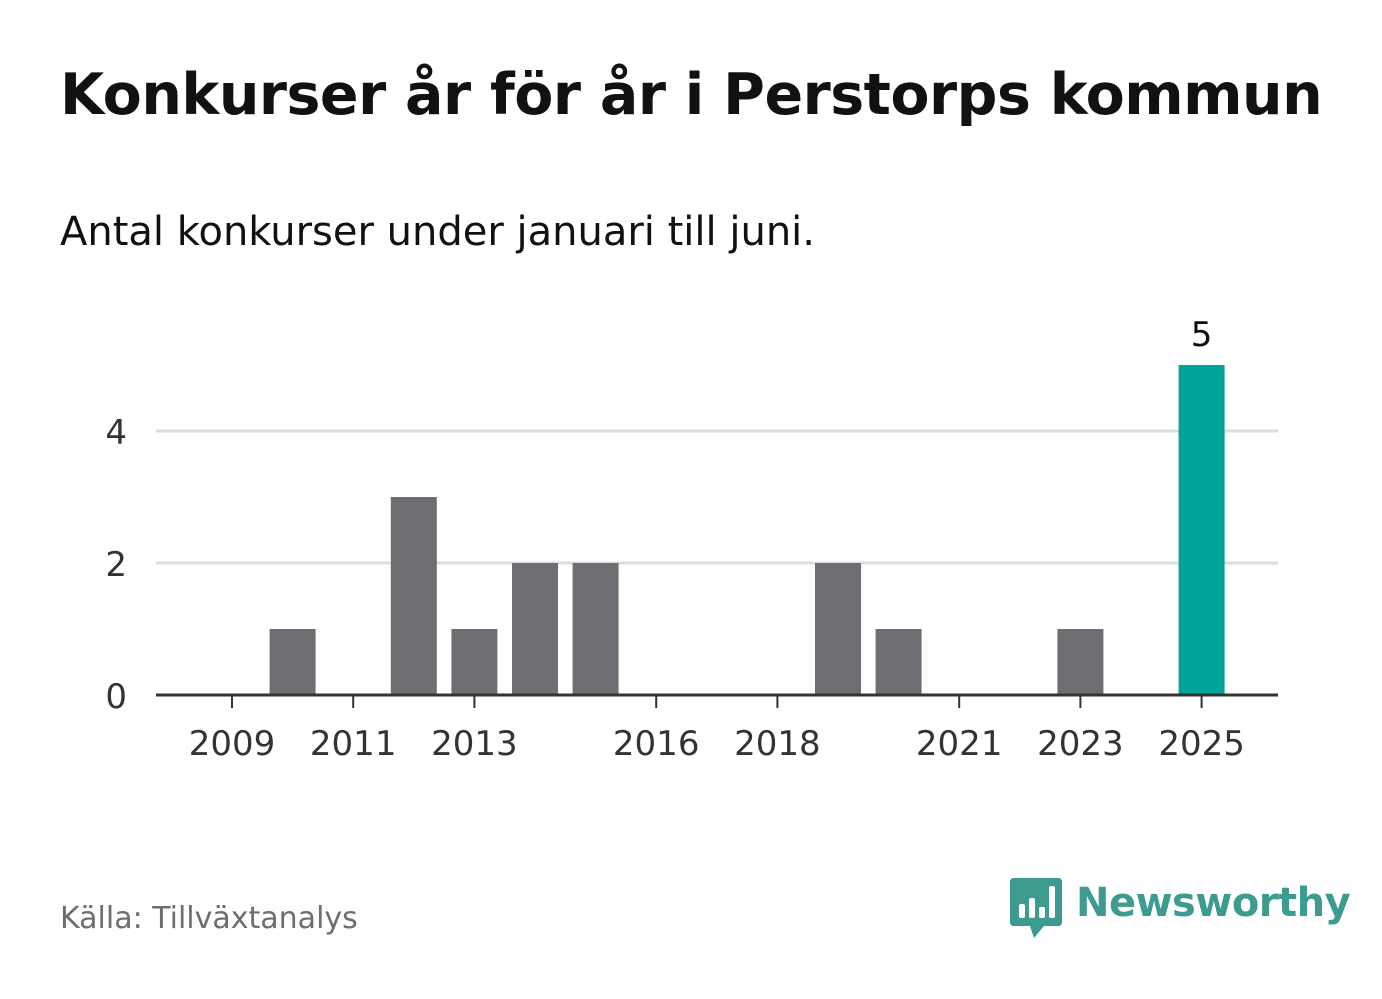 The height and width of the screenshot is (999, 1382). Describe the element at coordinates (656, 744) in the screenshot. I see `x-tick-label: 2016` at that location.